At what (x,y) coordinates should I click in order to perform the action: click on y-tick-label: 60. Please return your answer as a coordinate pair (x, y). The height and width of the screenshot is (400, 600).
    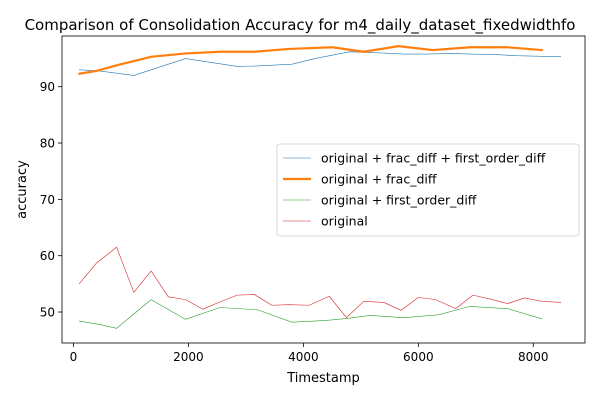
    Looking at the image, I should click on (47, 256).